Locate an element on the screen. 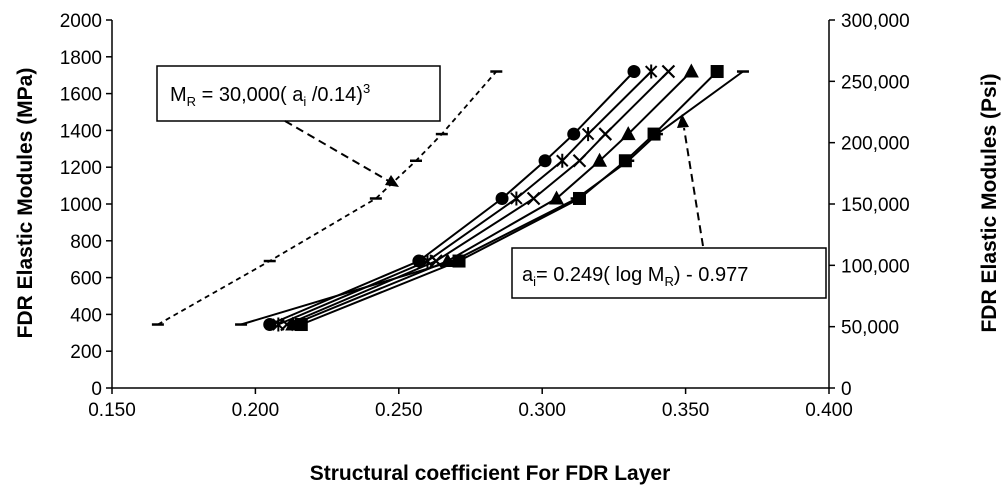 The image size is (1007, 498). y-tick-label: 1600 is located at coordinates (81, 95).